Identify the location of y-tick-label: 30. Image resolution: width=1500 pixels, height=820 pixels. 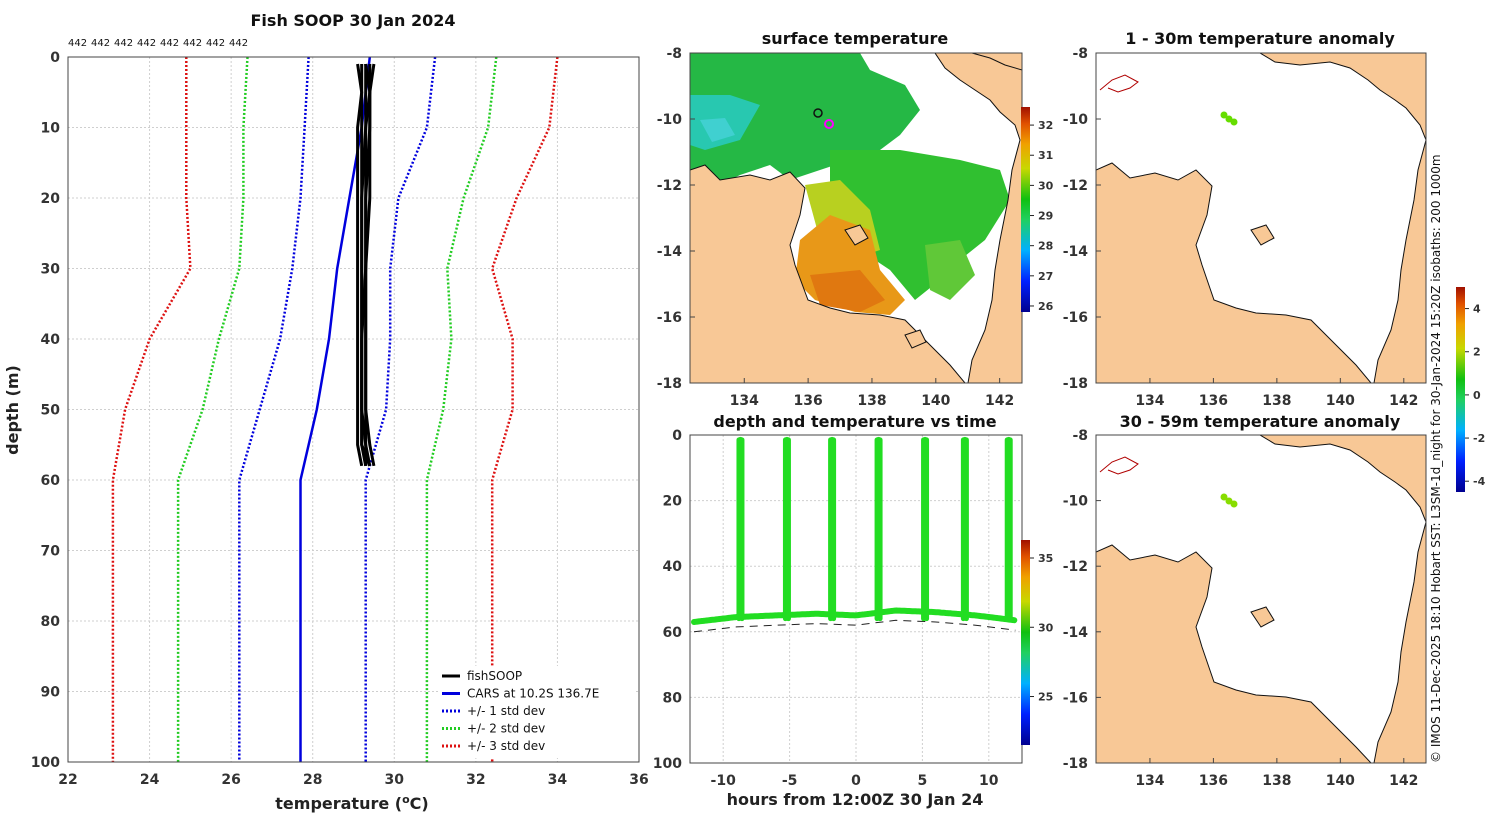
(51, 270).